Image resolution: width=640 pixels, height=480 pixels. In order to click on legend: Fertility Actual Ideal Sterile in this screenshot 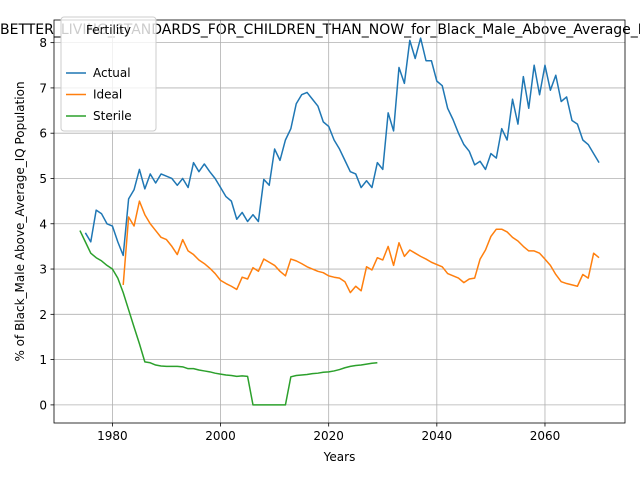, I will do `click(108, 74)`.